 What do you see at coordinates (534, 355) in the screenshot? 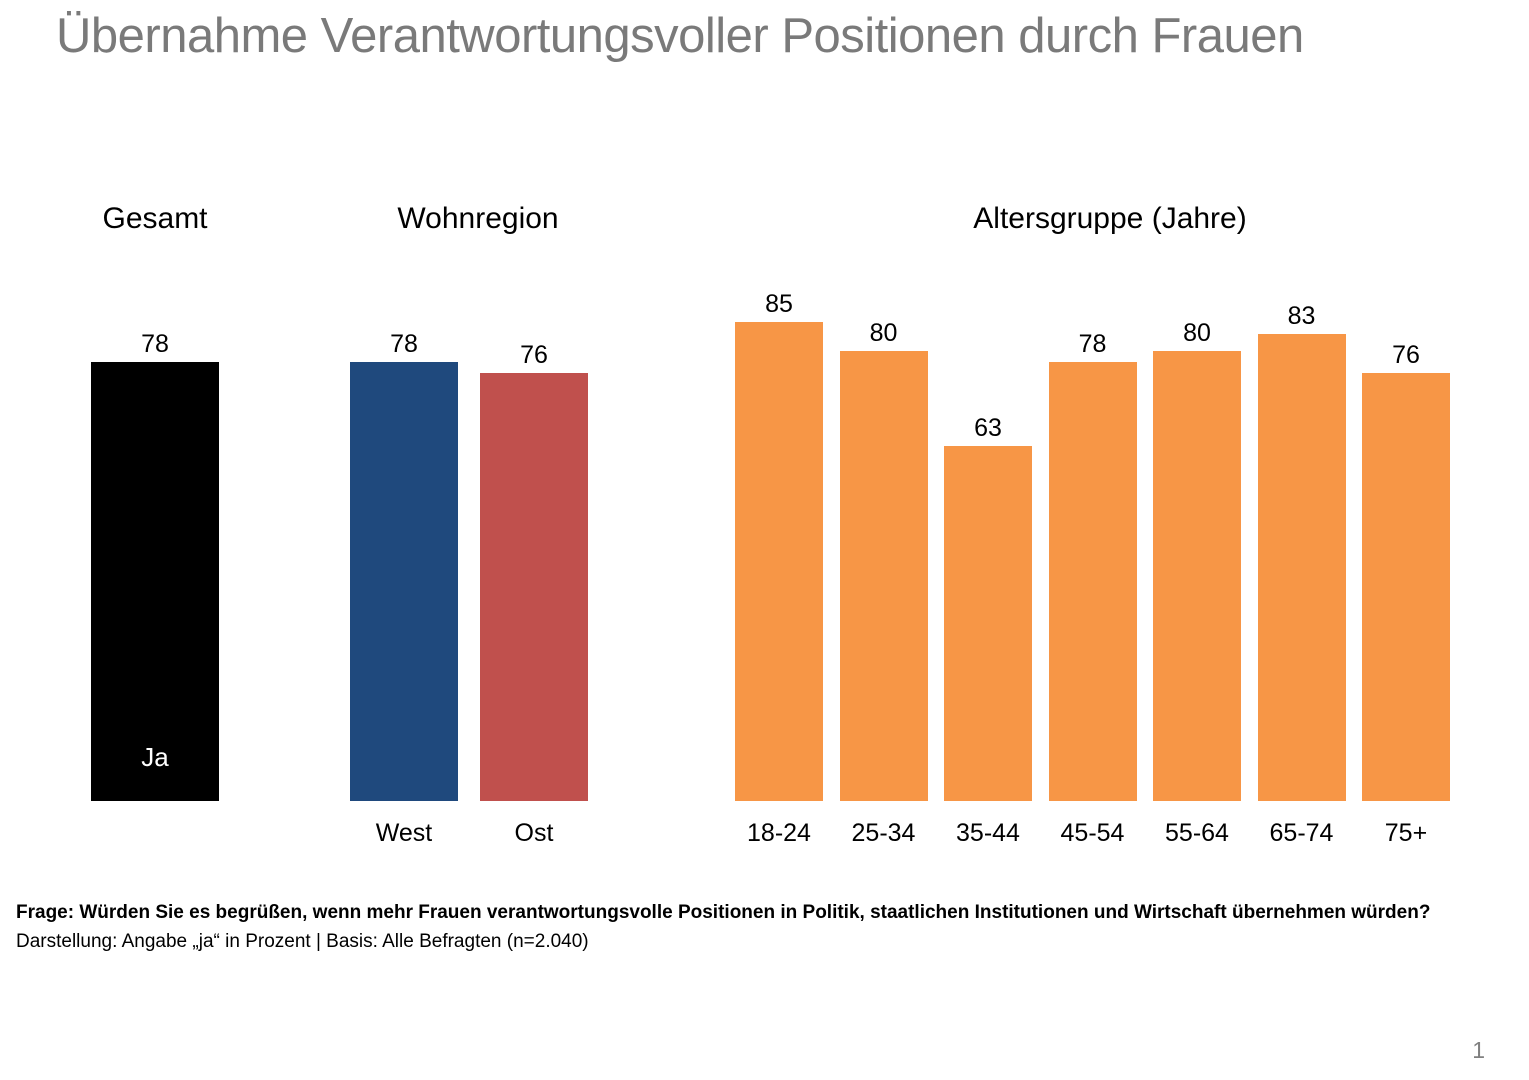
I see `value-label-ost: 76` at bounding box center [534, 355].